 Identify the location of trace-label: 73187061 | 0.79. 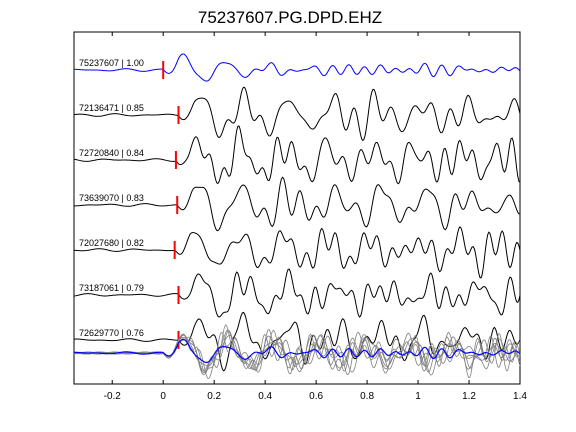
(111, 288).